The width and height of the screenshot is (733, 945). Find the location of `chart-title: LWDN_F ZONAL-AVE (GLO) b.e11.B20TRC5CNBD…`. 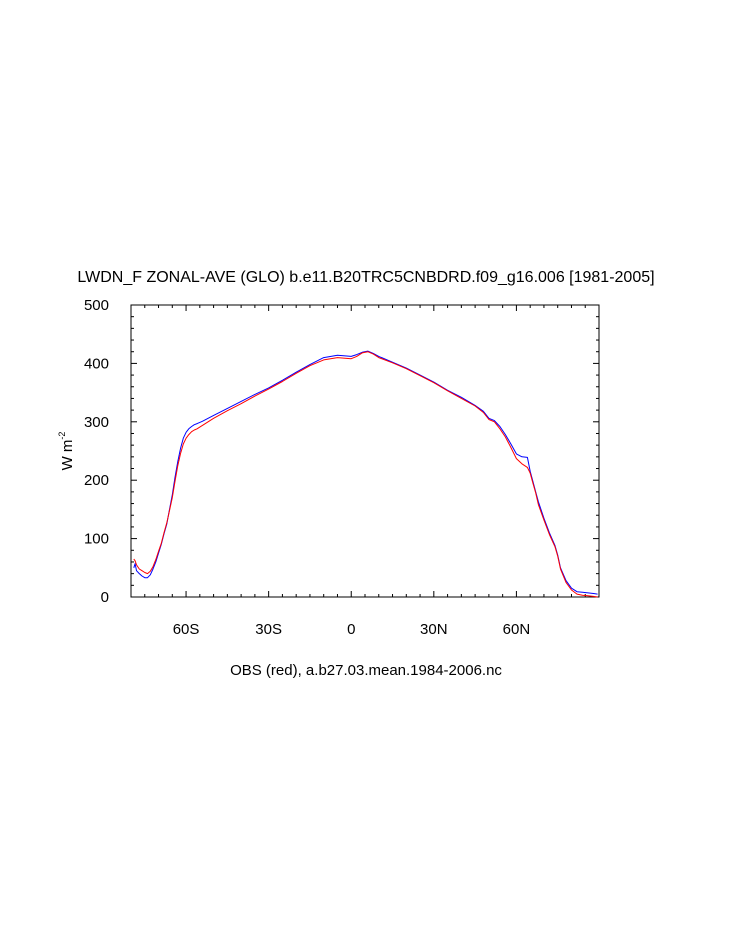

chart-title: LWDN_F ZONAL-AVE (GLO) b.e11.B20TRC5CNBD… is located at coordinates (365, 277).